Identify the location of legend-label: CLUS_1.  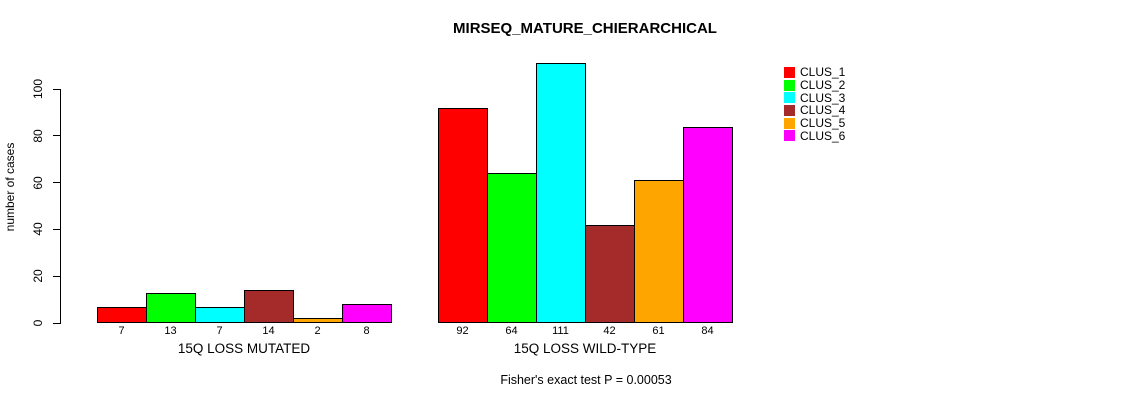
(823, 72).